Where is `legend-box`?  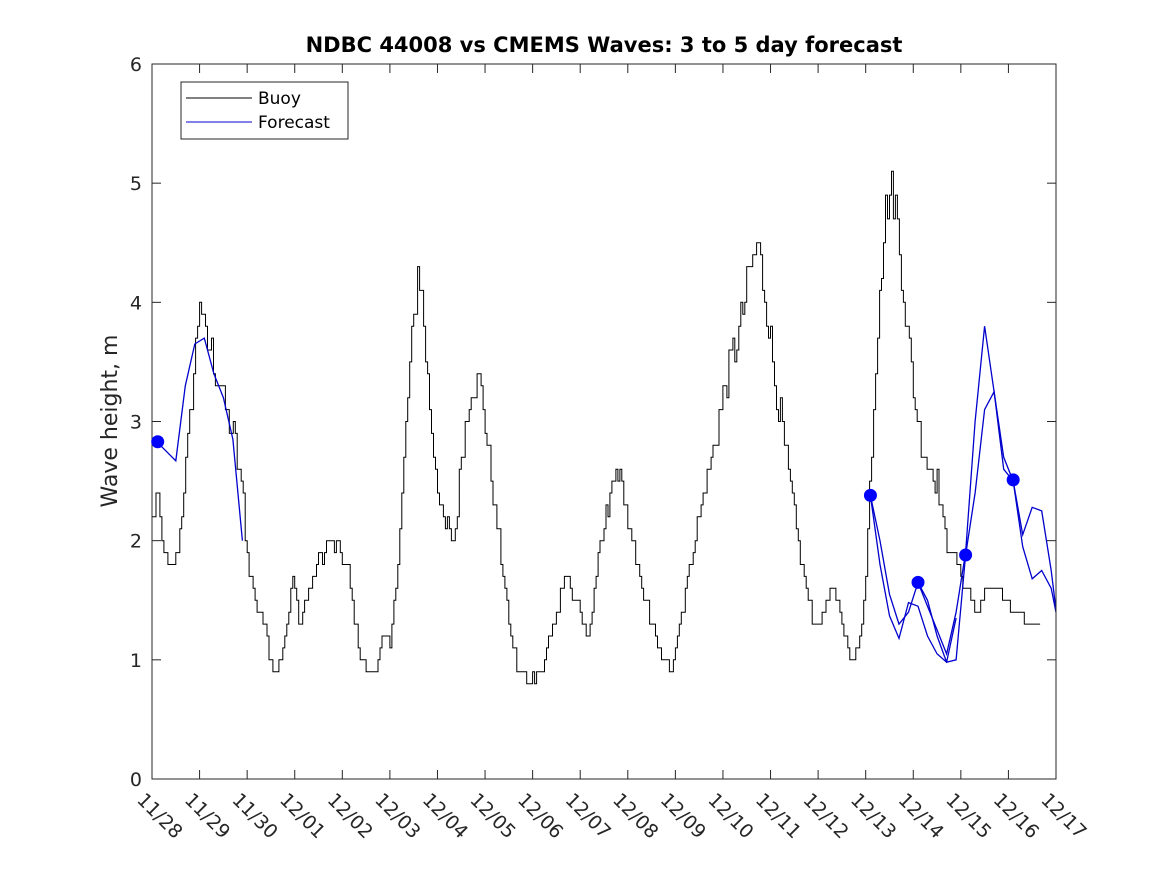 legend-box is located at coordinates (264, 110).